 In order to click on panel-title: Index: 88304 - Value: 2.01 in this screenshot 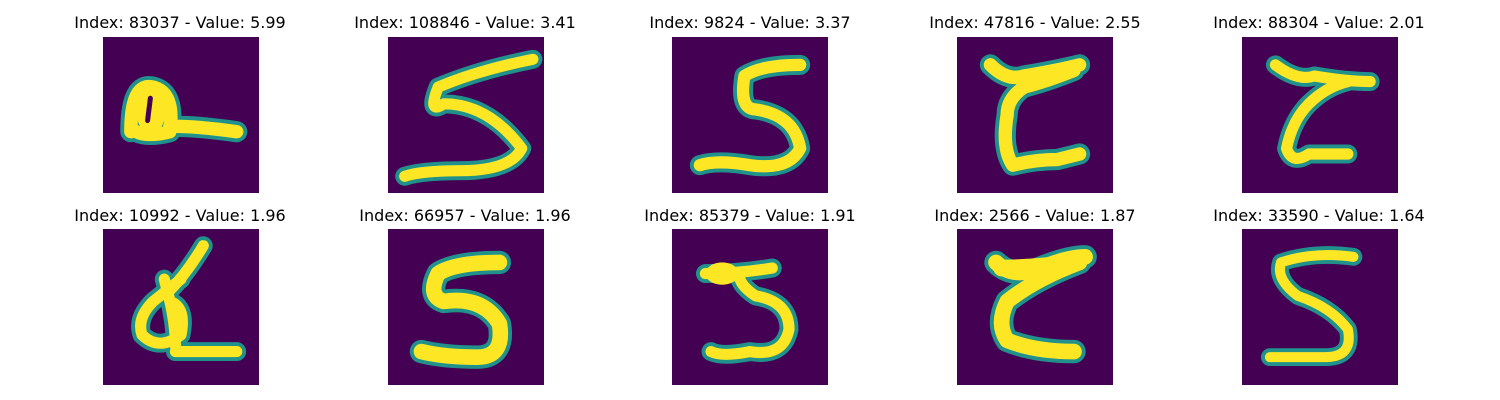, I will do `click(1319, 22)`.